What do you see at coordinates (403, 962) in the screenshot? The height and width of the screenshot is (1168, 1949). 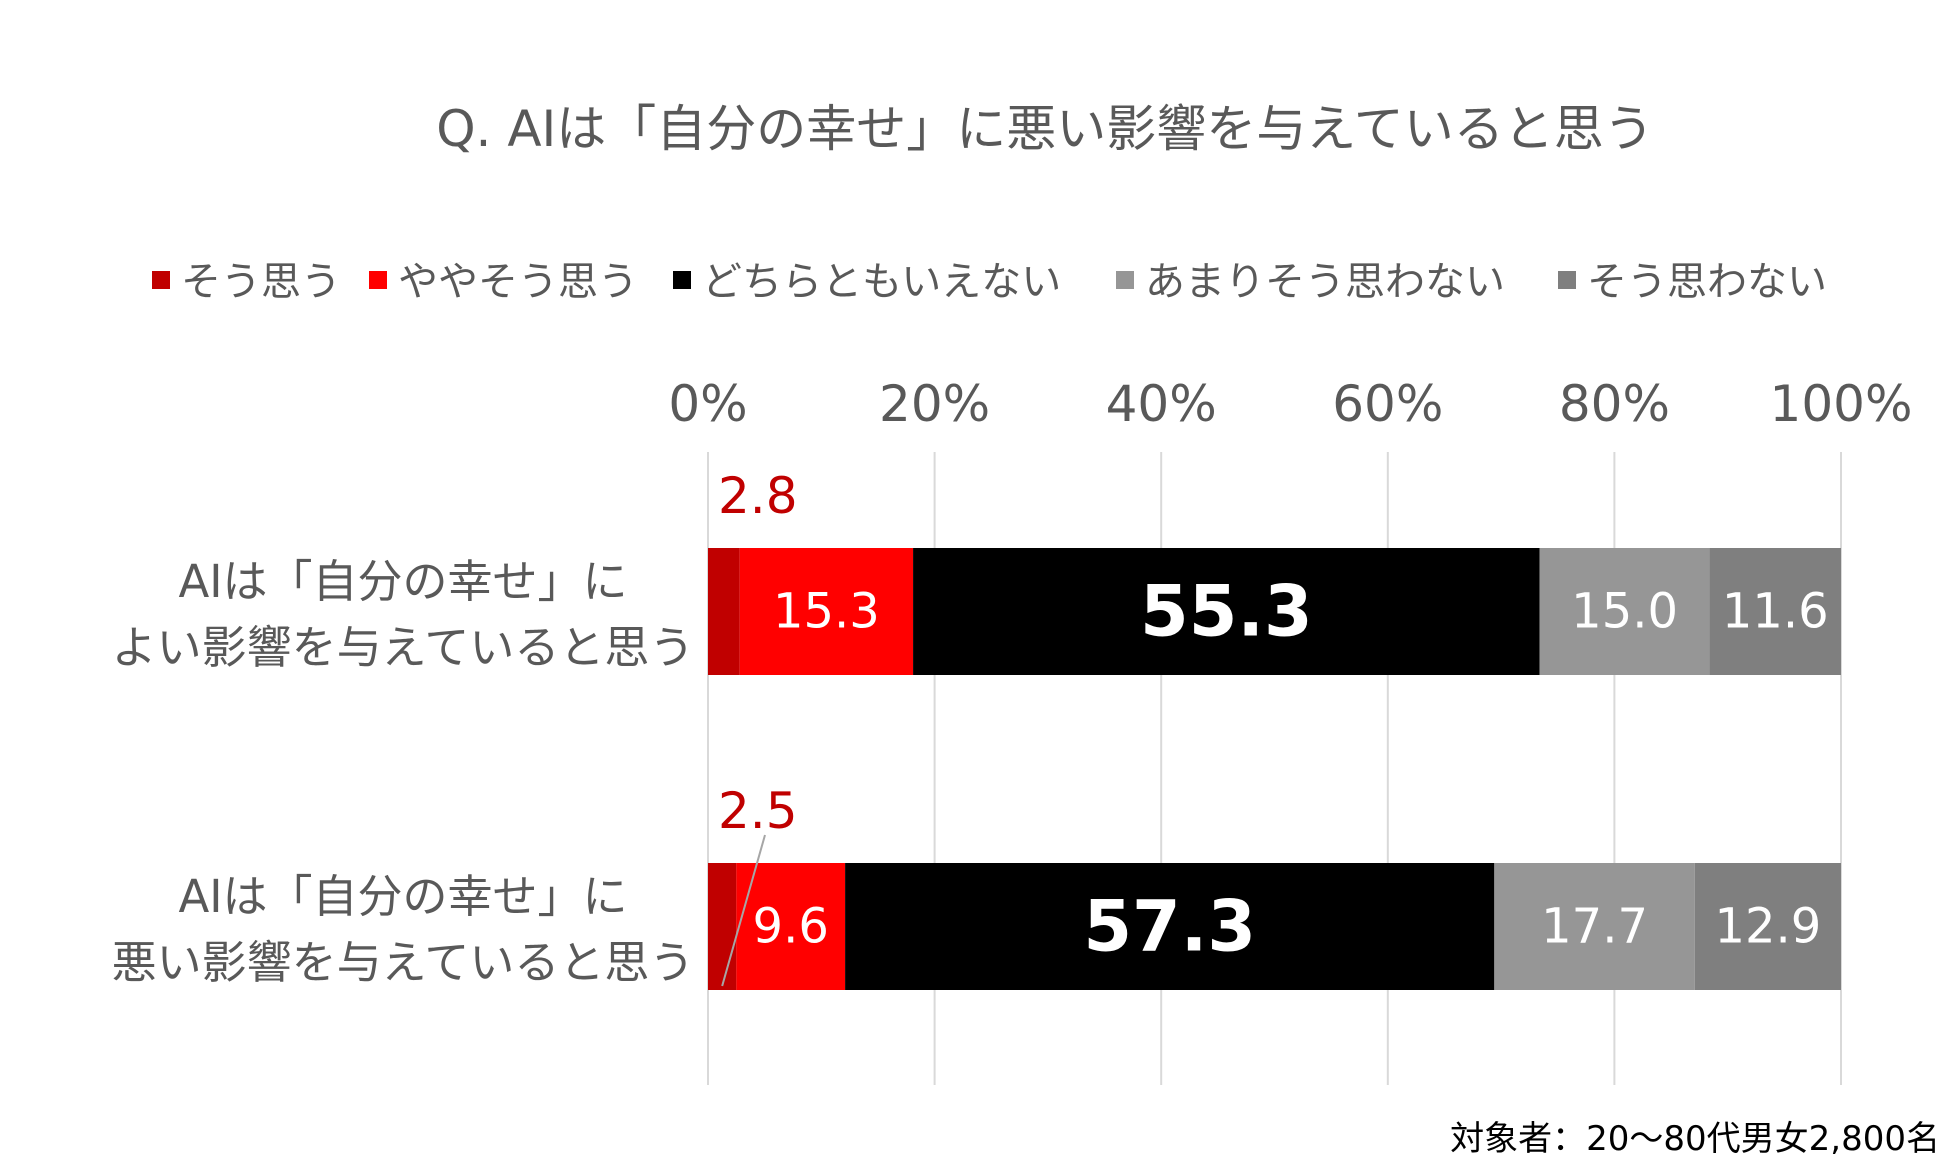 I see `category-label: 悪い影響を与えていると思う` at bounding box center [403, 962].